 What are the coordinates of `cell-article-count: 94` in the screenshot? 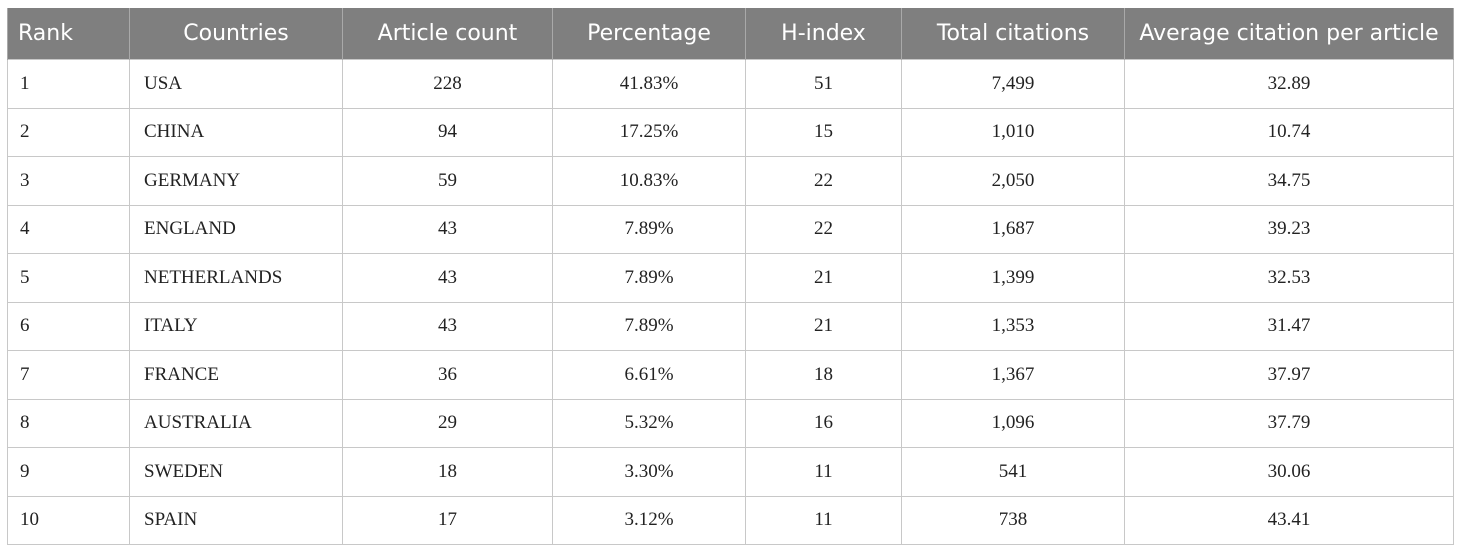 It's located at (447, 132).